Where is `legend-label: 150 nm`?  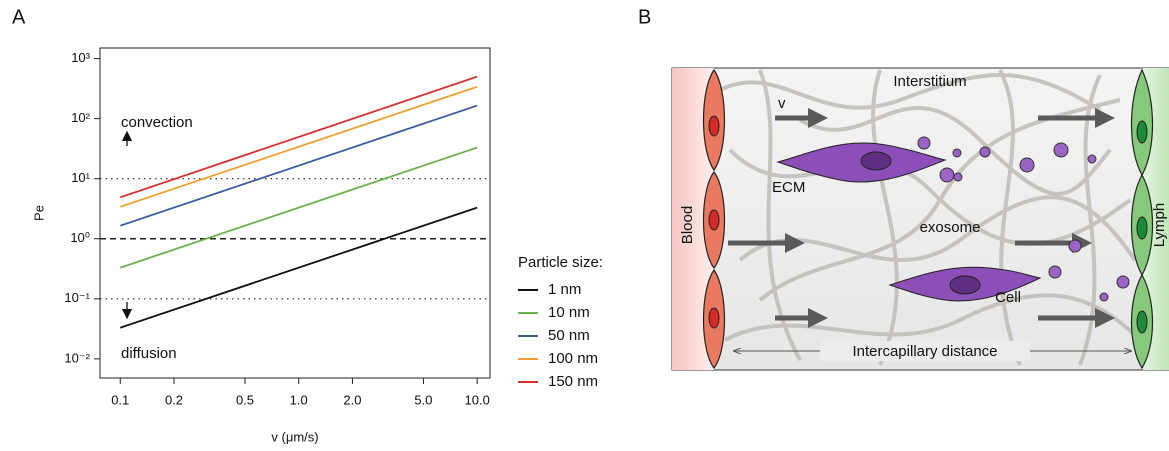
legend-label: 150 nm is located at coordinates (573, 381).